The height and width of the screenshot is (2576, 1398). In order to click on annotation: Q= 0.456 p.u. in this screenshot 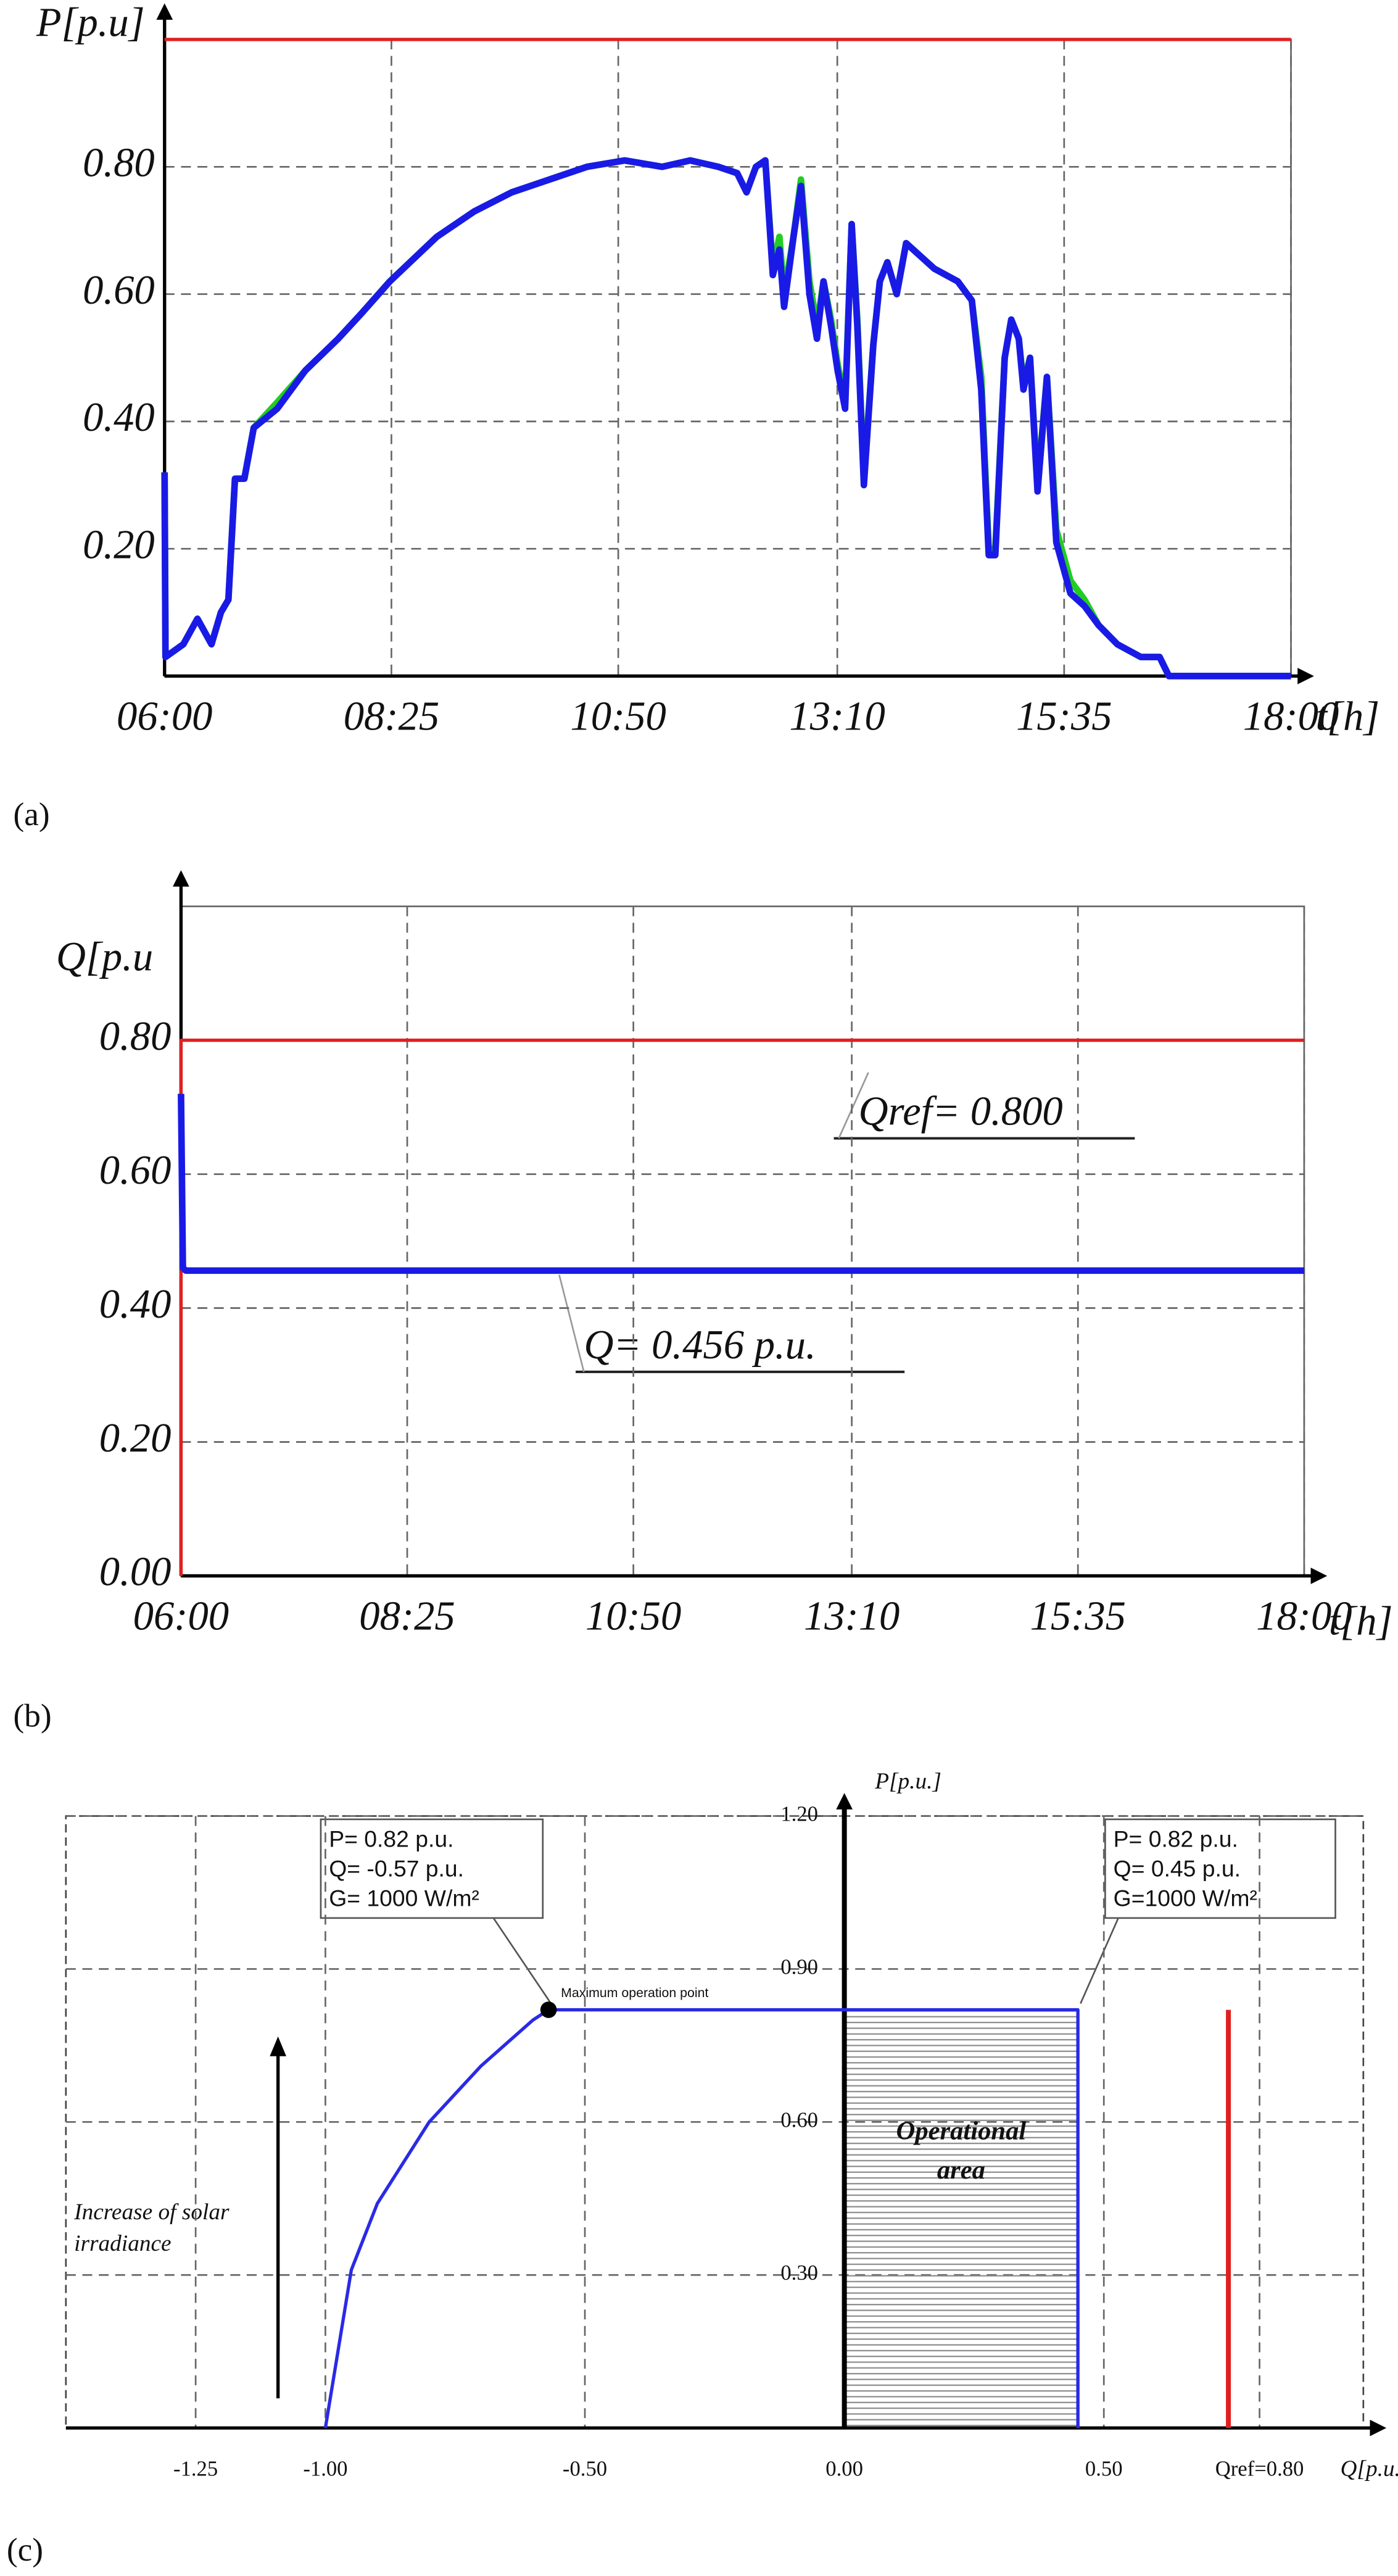, I will do `click(700, 1346)`.